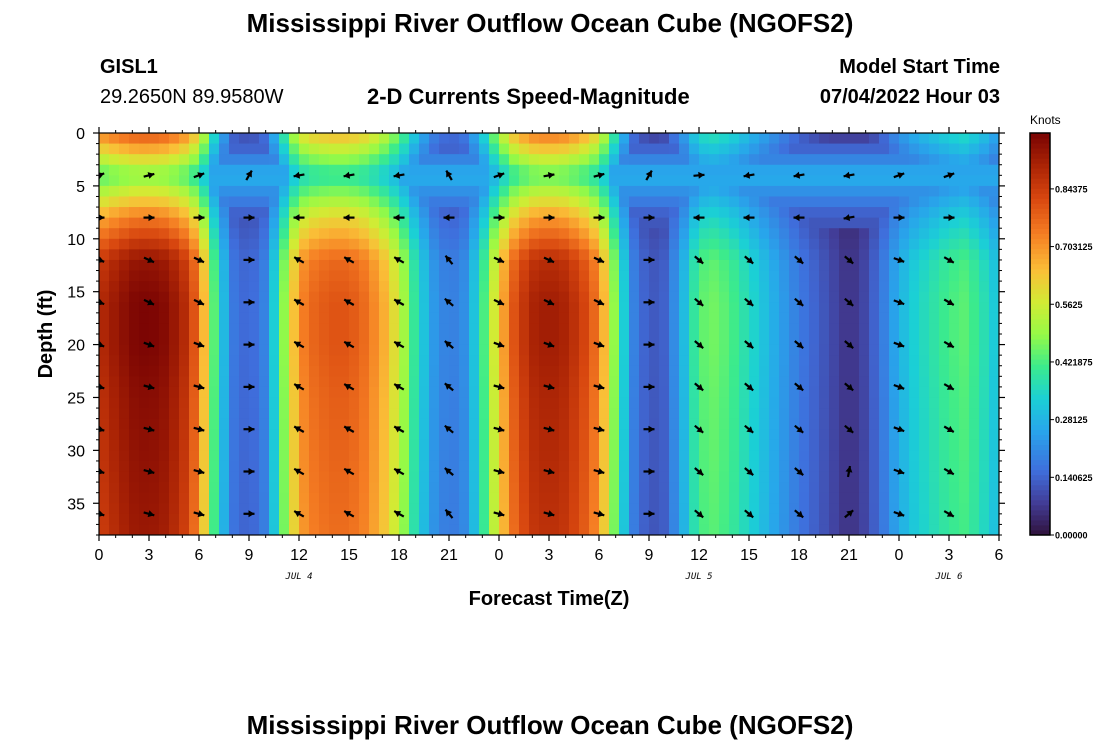  Describe the element at coordinates (849, 555) in the screenshot. I see `x-tick-label: 21` at that location.